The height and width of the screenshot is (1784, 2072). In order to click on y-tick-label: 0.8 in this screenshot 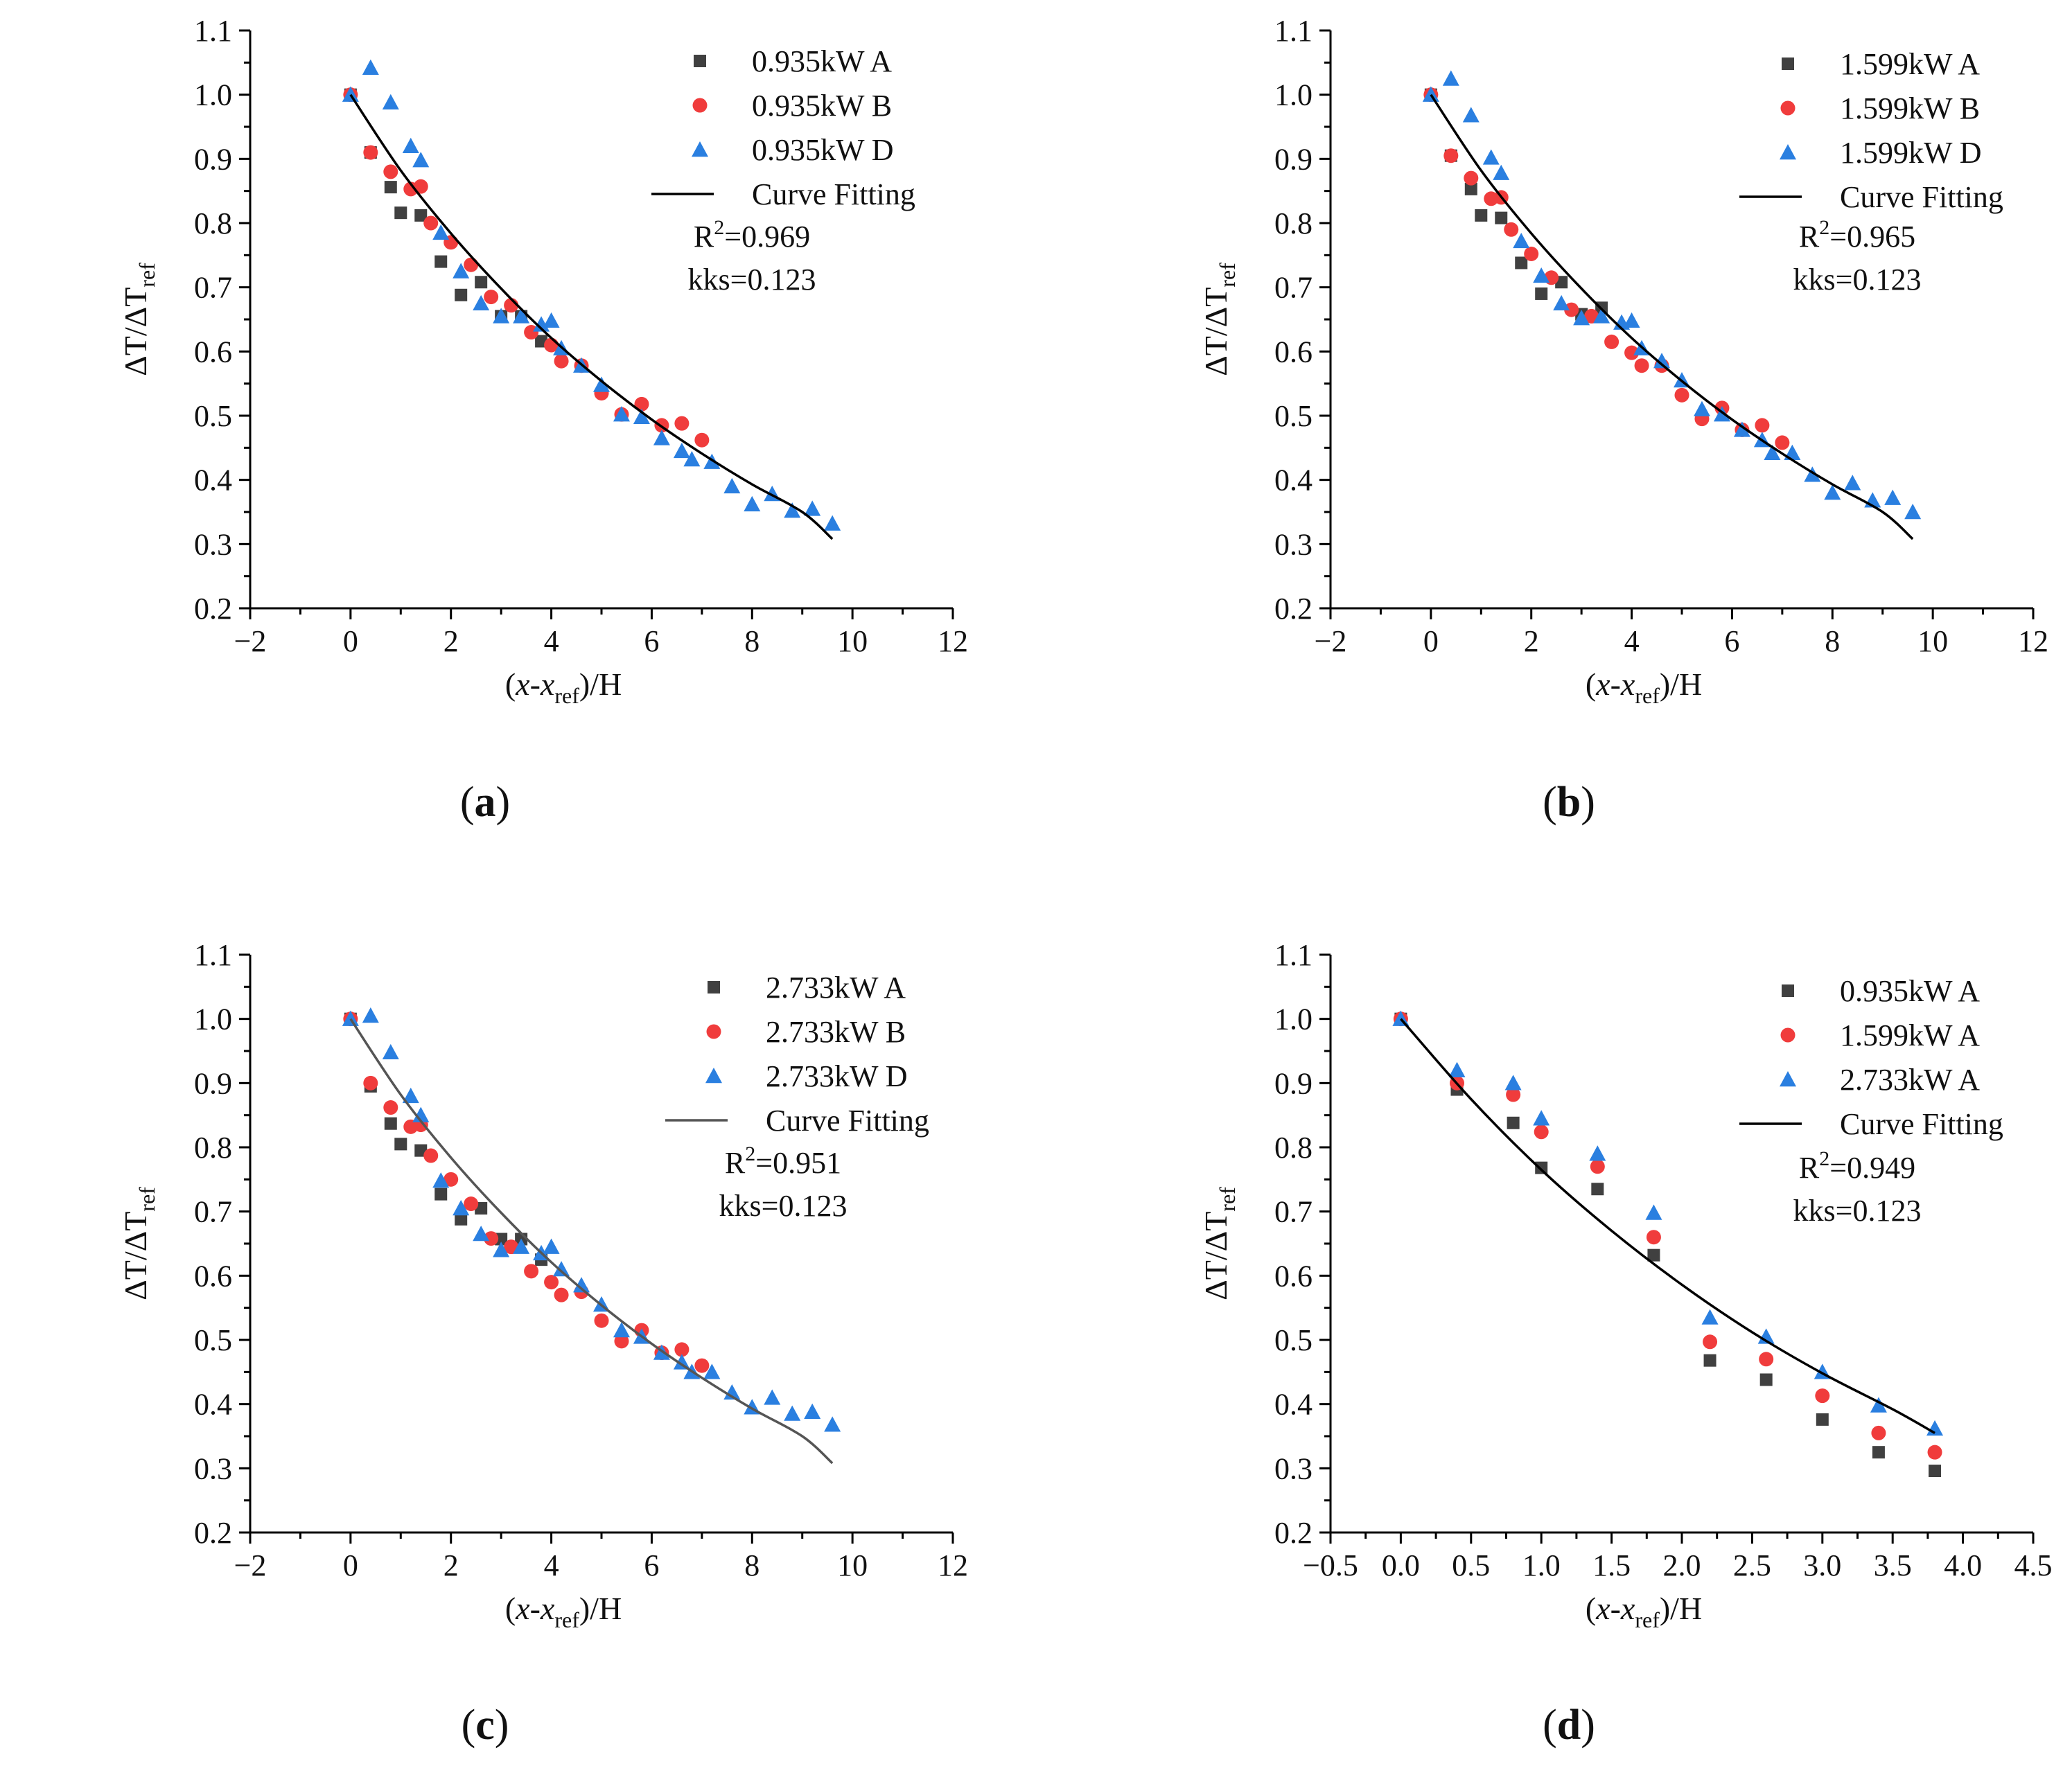, I will do `click(1293, 223)`.